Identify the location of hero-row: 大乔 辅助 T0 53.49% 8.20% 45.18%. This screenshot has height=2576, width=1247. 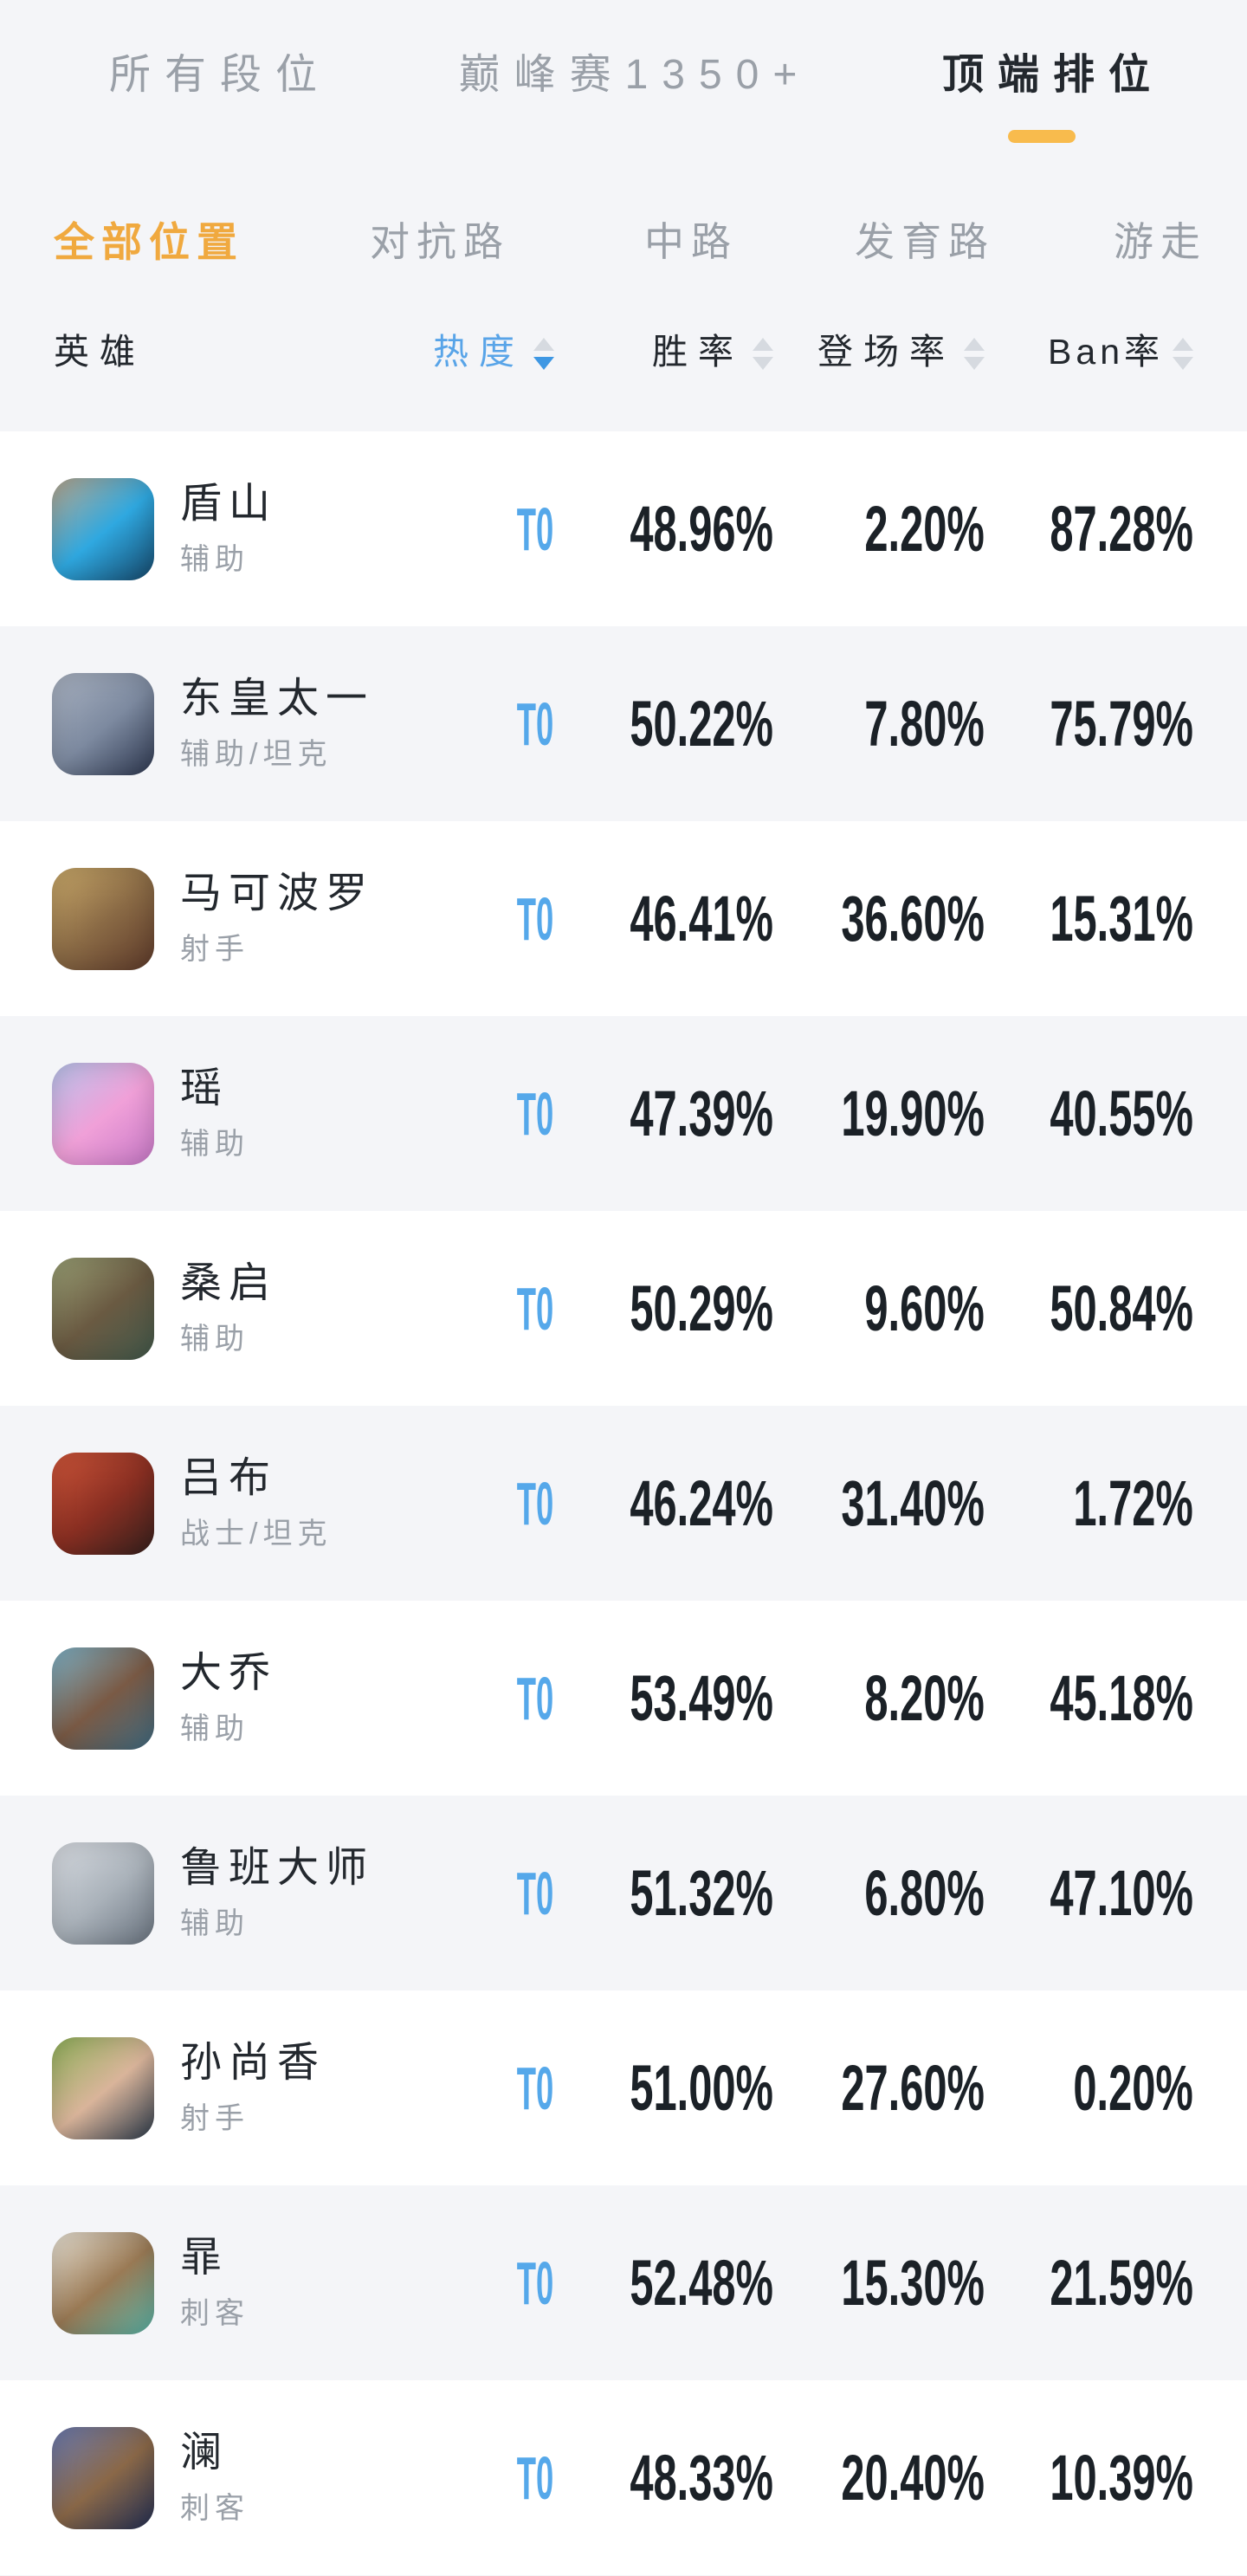
(623, 1698).